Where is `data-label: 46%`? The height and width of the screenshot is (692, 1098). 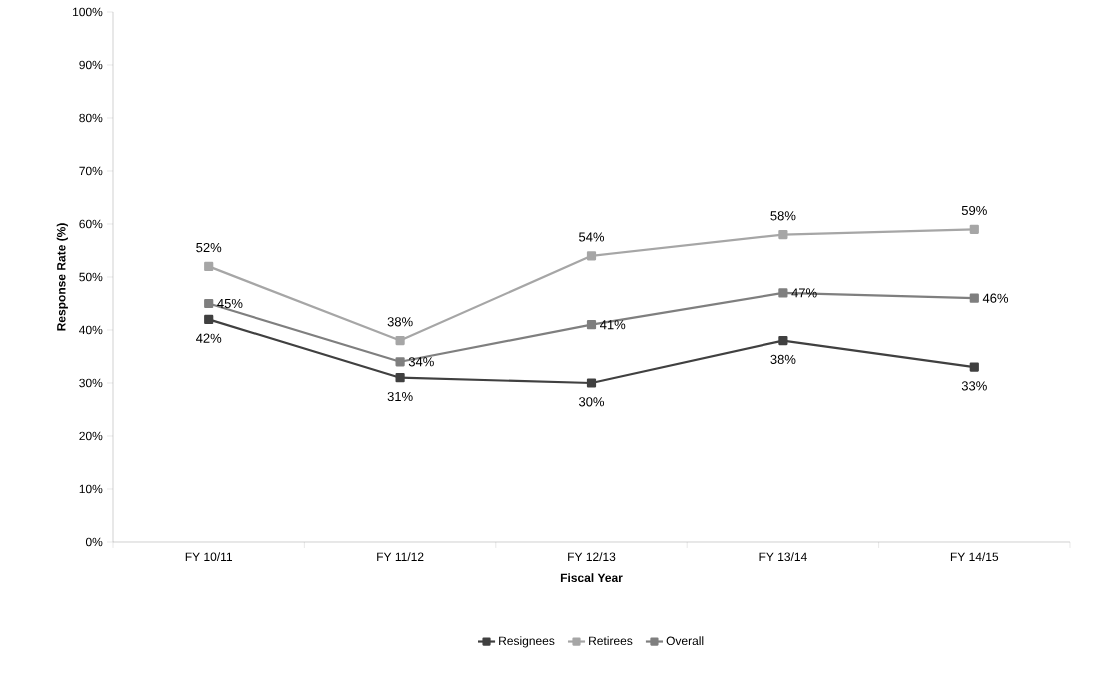
data-label: 46% is located at coordinates (995, 298).